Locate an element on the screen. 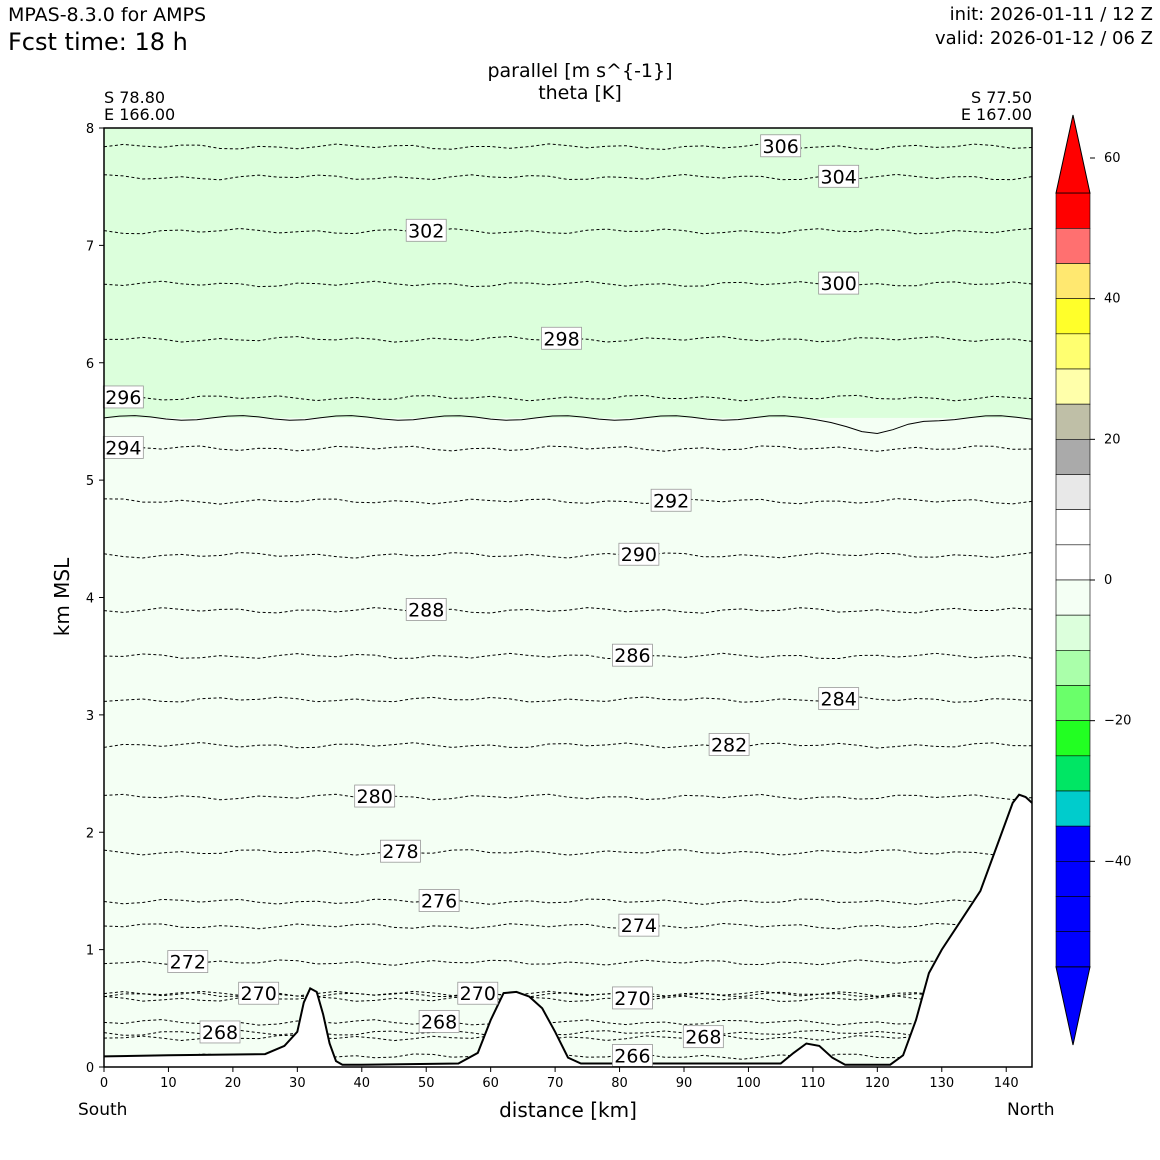 This screenshot has height=1160, width=1160. contour-label-300: 300 is located at coordinates (839, 284).